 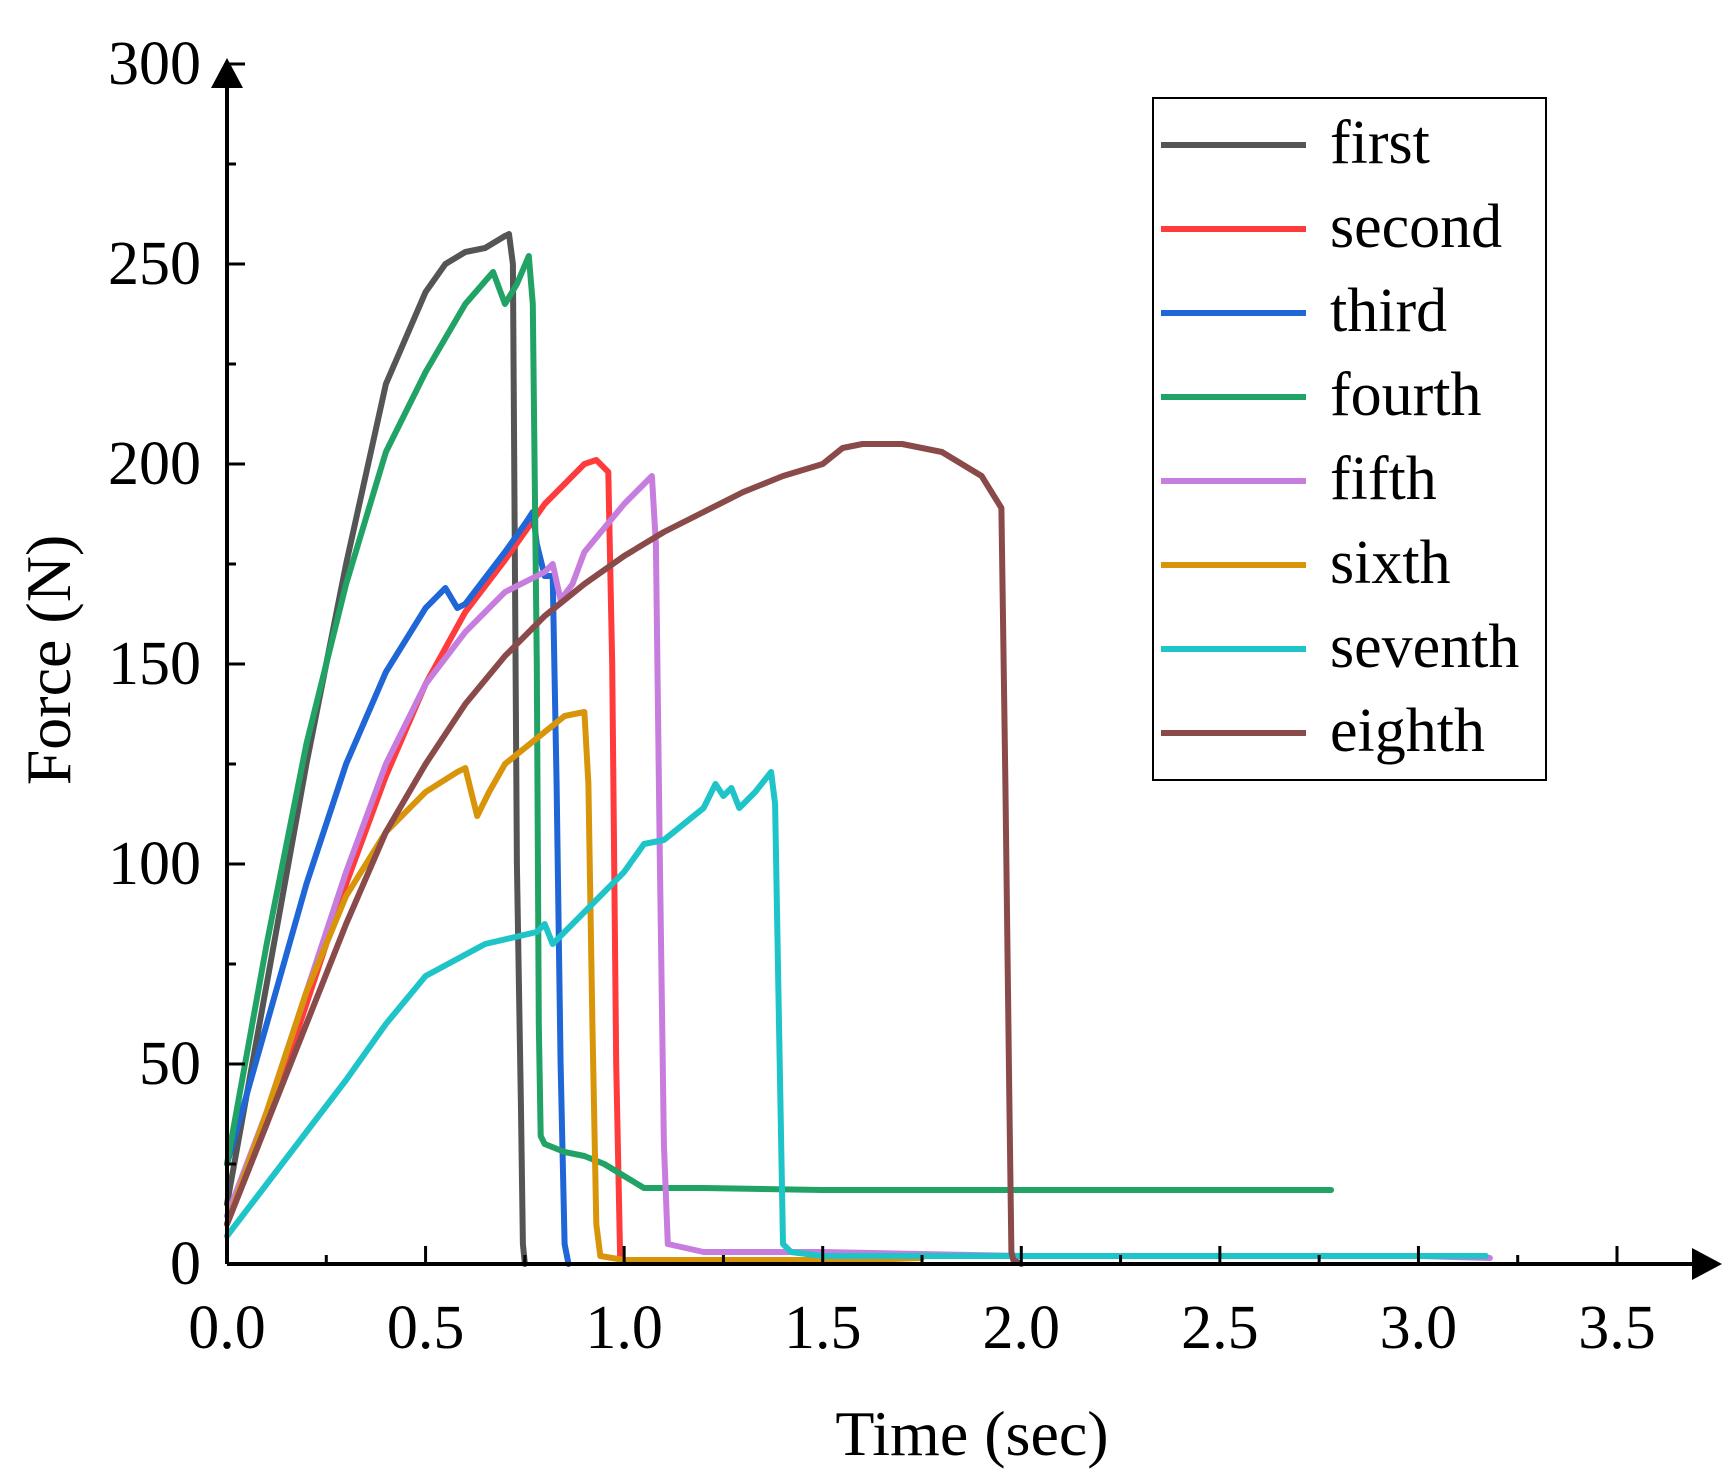 I want to click on y-axis-title: Force (N), so click(x=48, y=660).